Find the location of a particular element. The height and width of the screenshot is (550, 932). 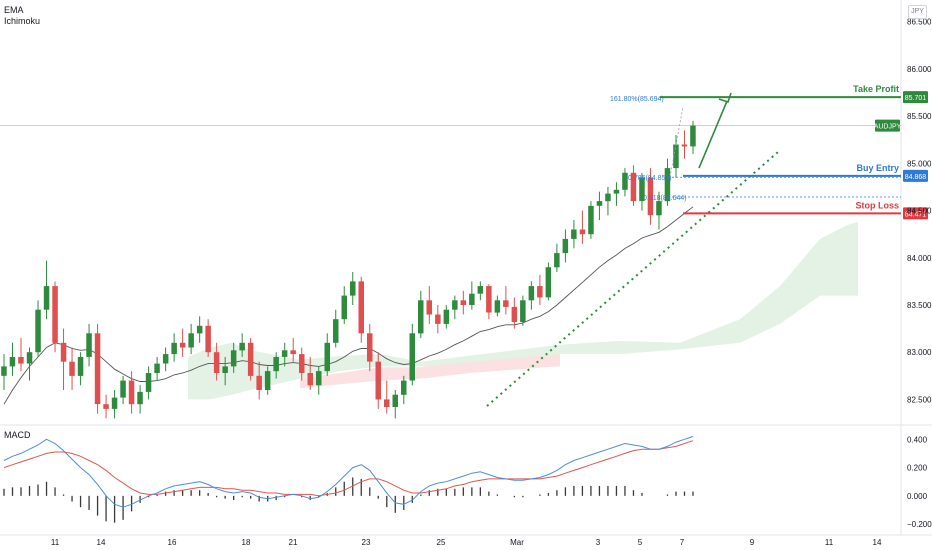

fib-1618-label: 161.80%(85.694) is located at coordinates (637, 99).